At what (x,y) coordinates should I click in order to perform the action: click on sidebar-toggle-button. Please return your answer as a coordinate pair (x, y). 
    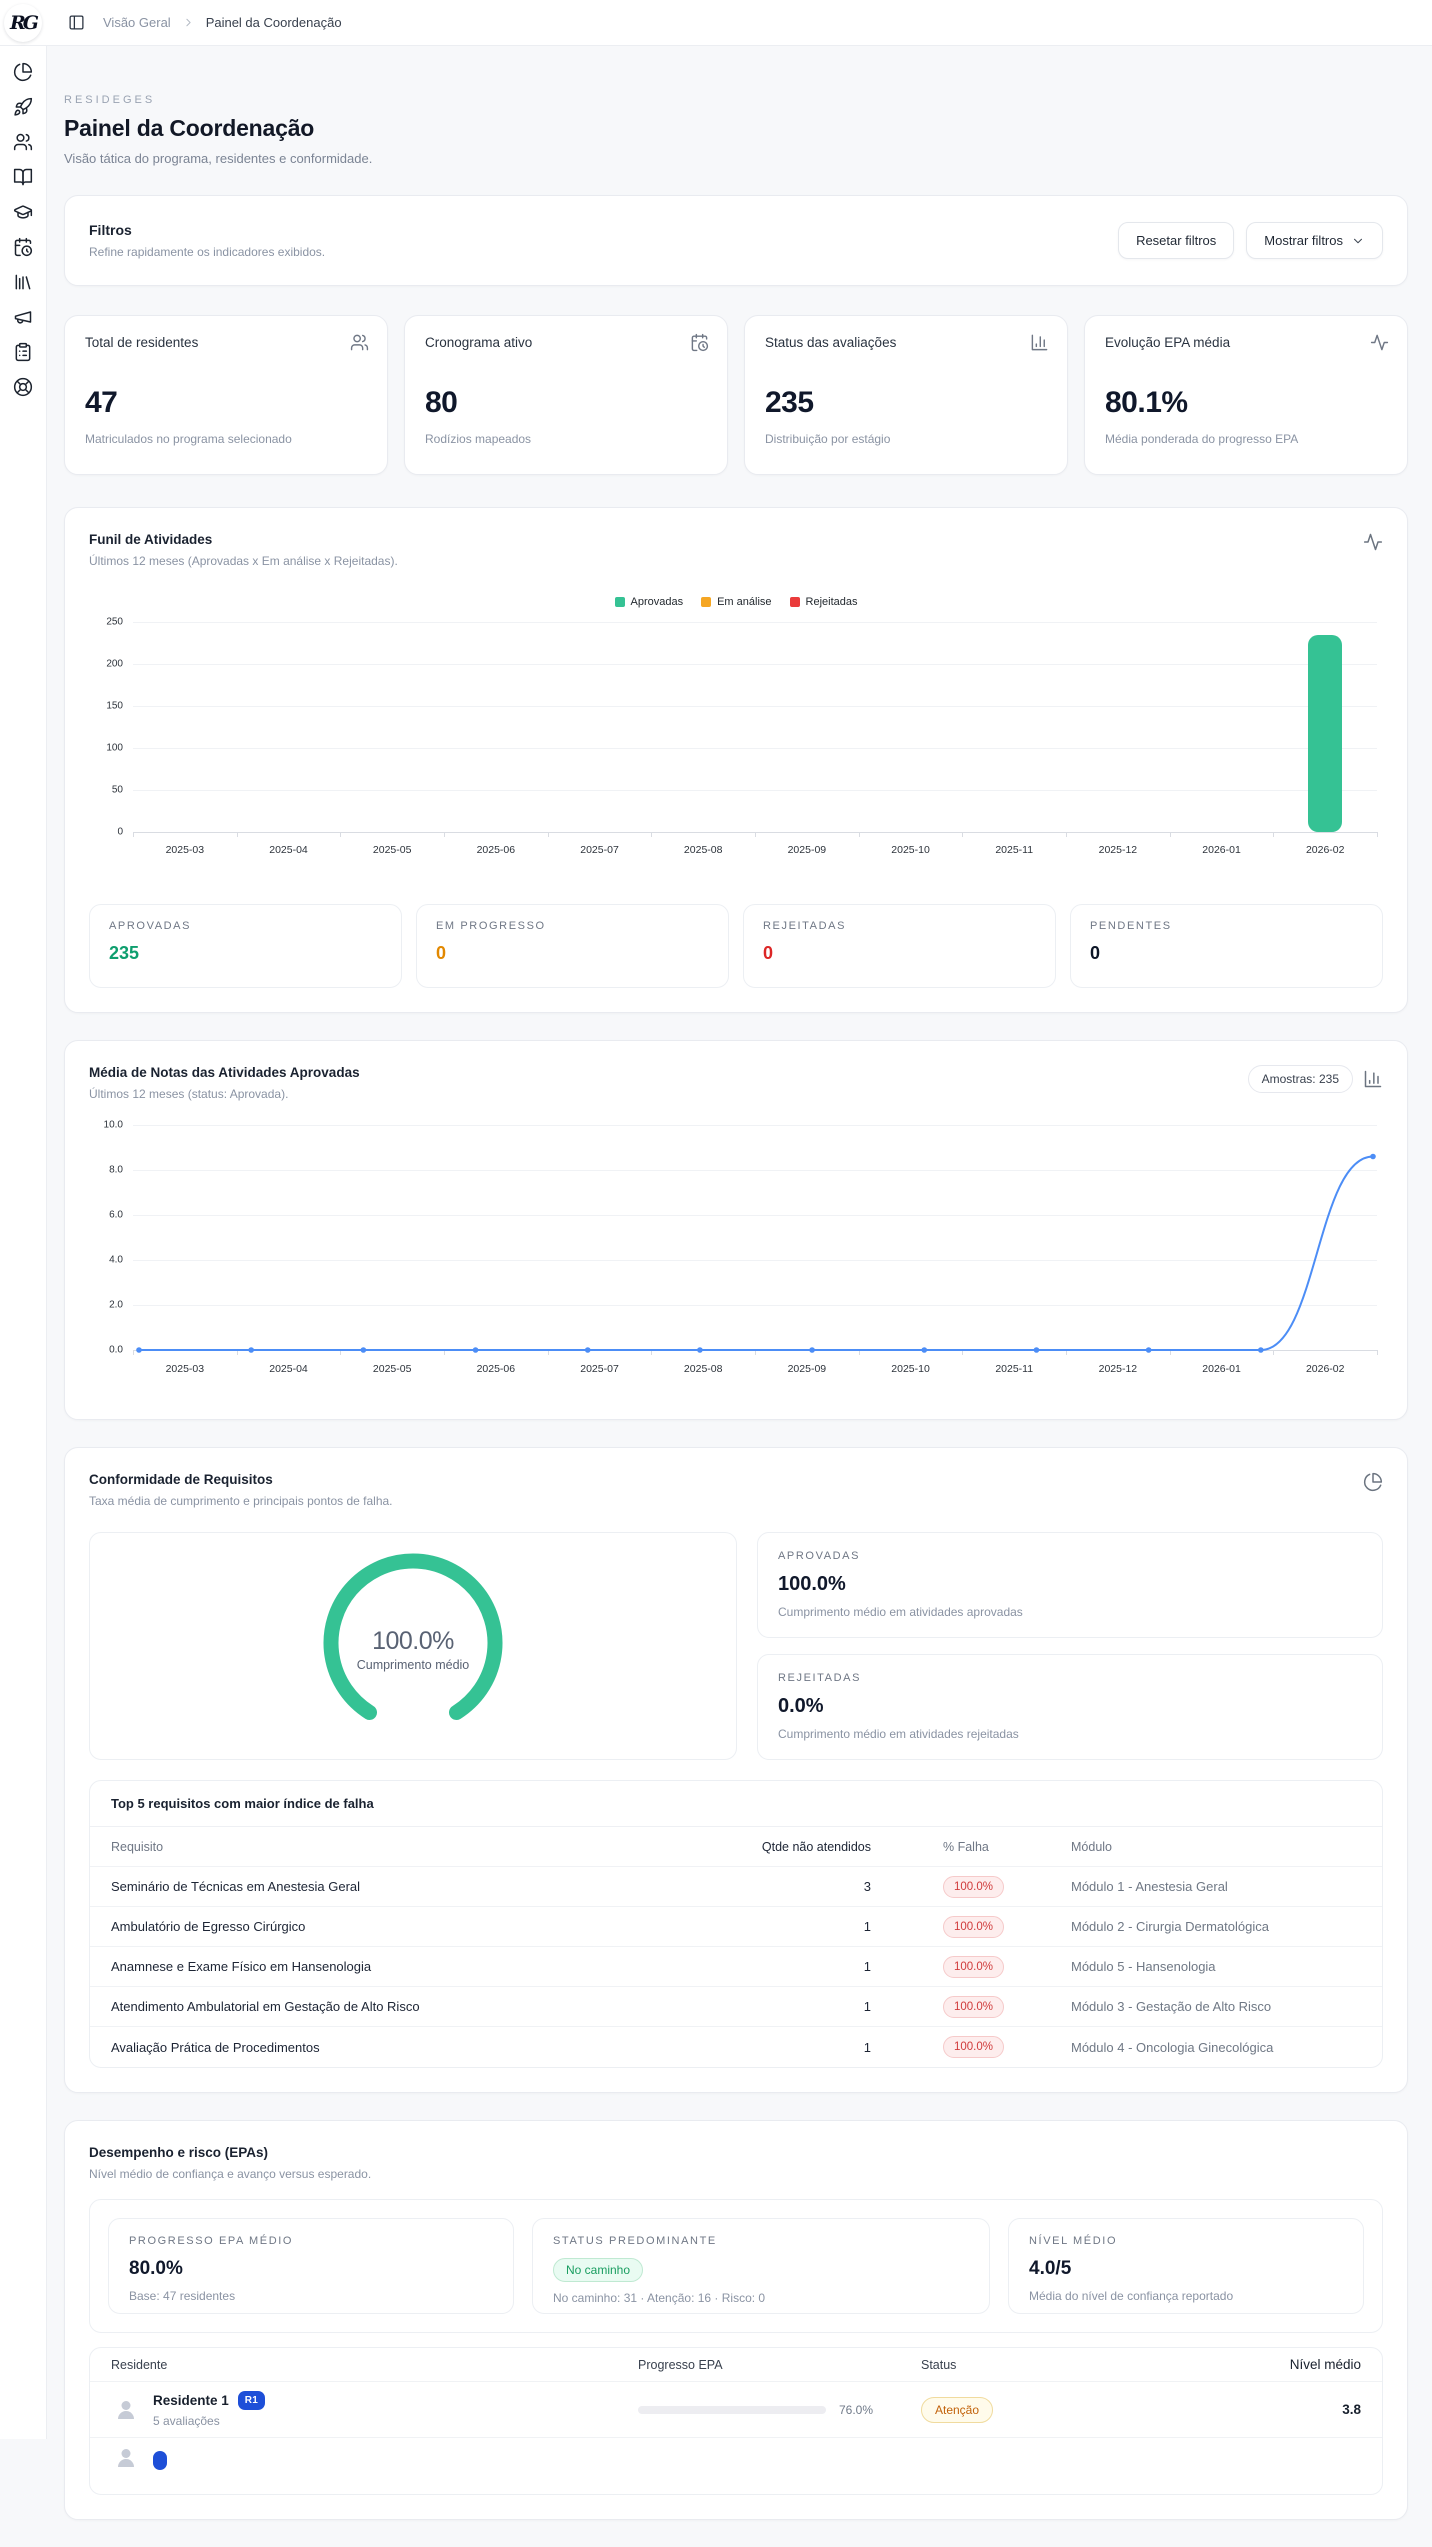
    Looking at the image, I should click on (76, 23).